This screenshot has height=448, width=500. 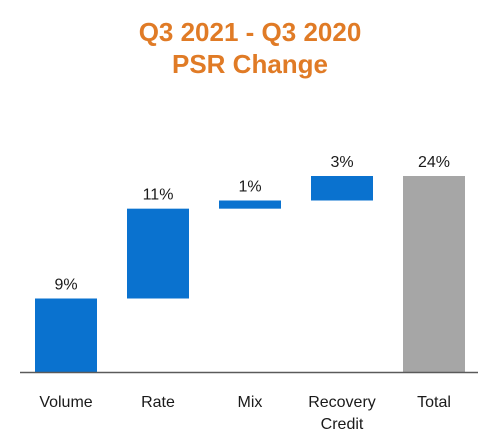 What do you see at coordinates (250, 64) in the screenshot?
I see `chart-title-line-2: PSR Change` at bounding box center [250, 64].